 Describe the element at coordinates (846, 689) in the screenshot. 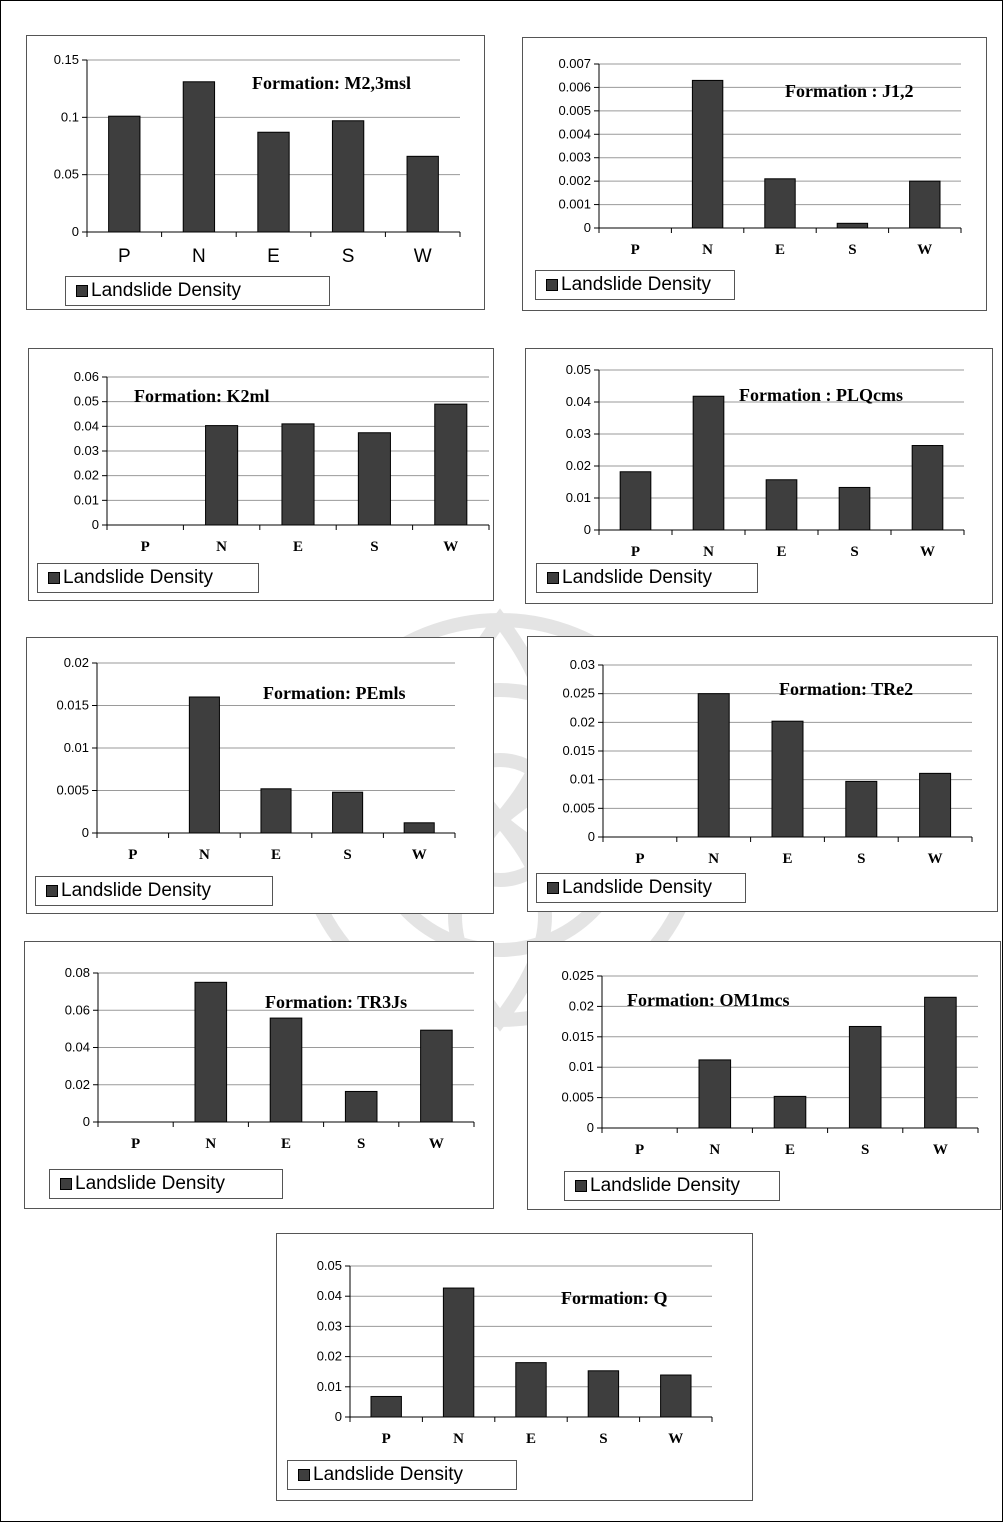

I see `chart-title: Formation: TRe2` at that location.